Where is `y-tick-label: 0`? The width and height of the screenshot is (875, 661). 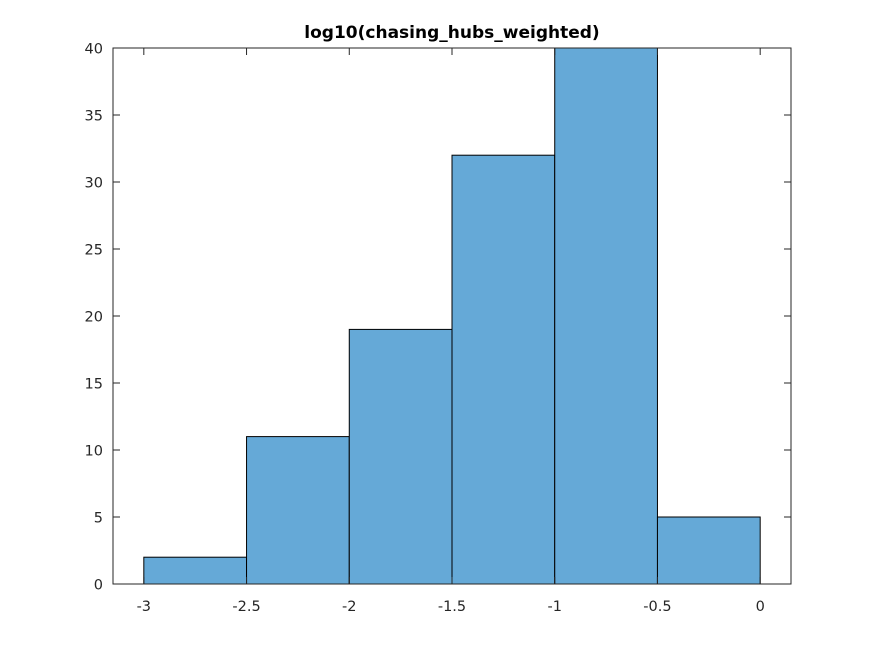 y-tick-label: 0 is located at coordinates (98, 586).